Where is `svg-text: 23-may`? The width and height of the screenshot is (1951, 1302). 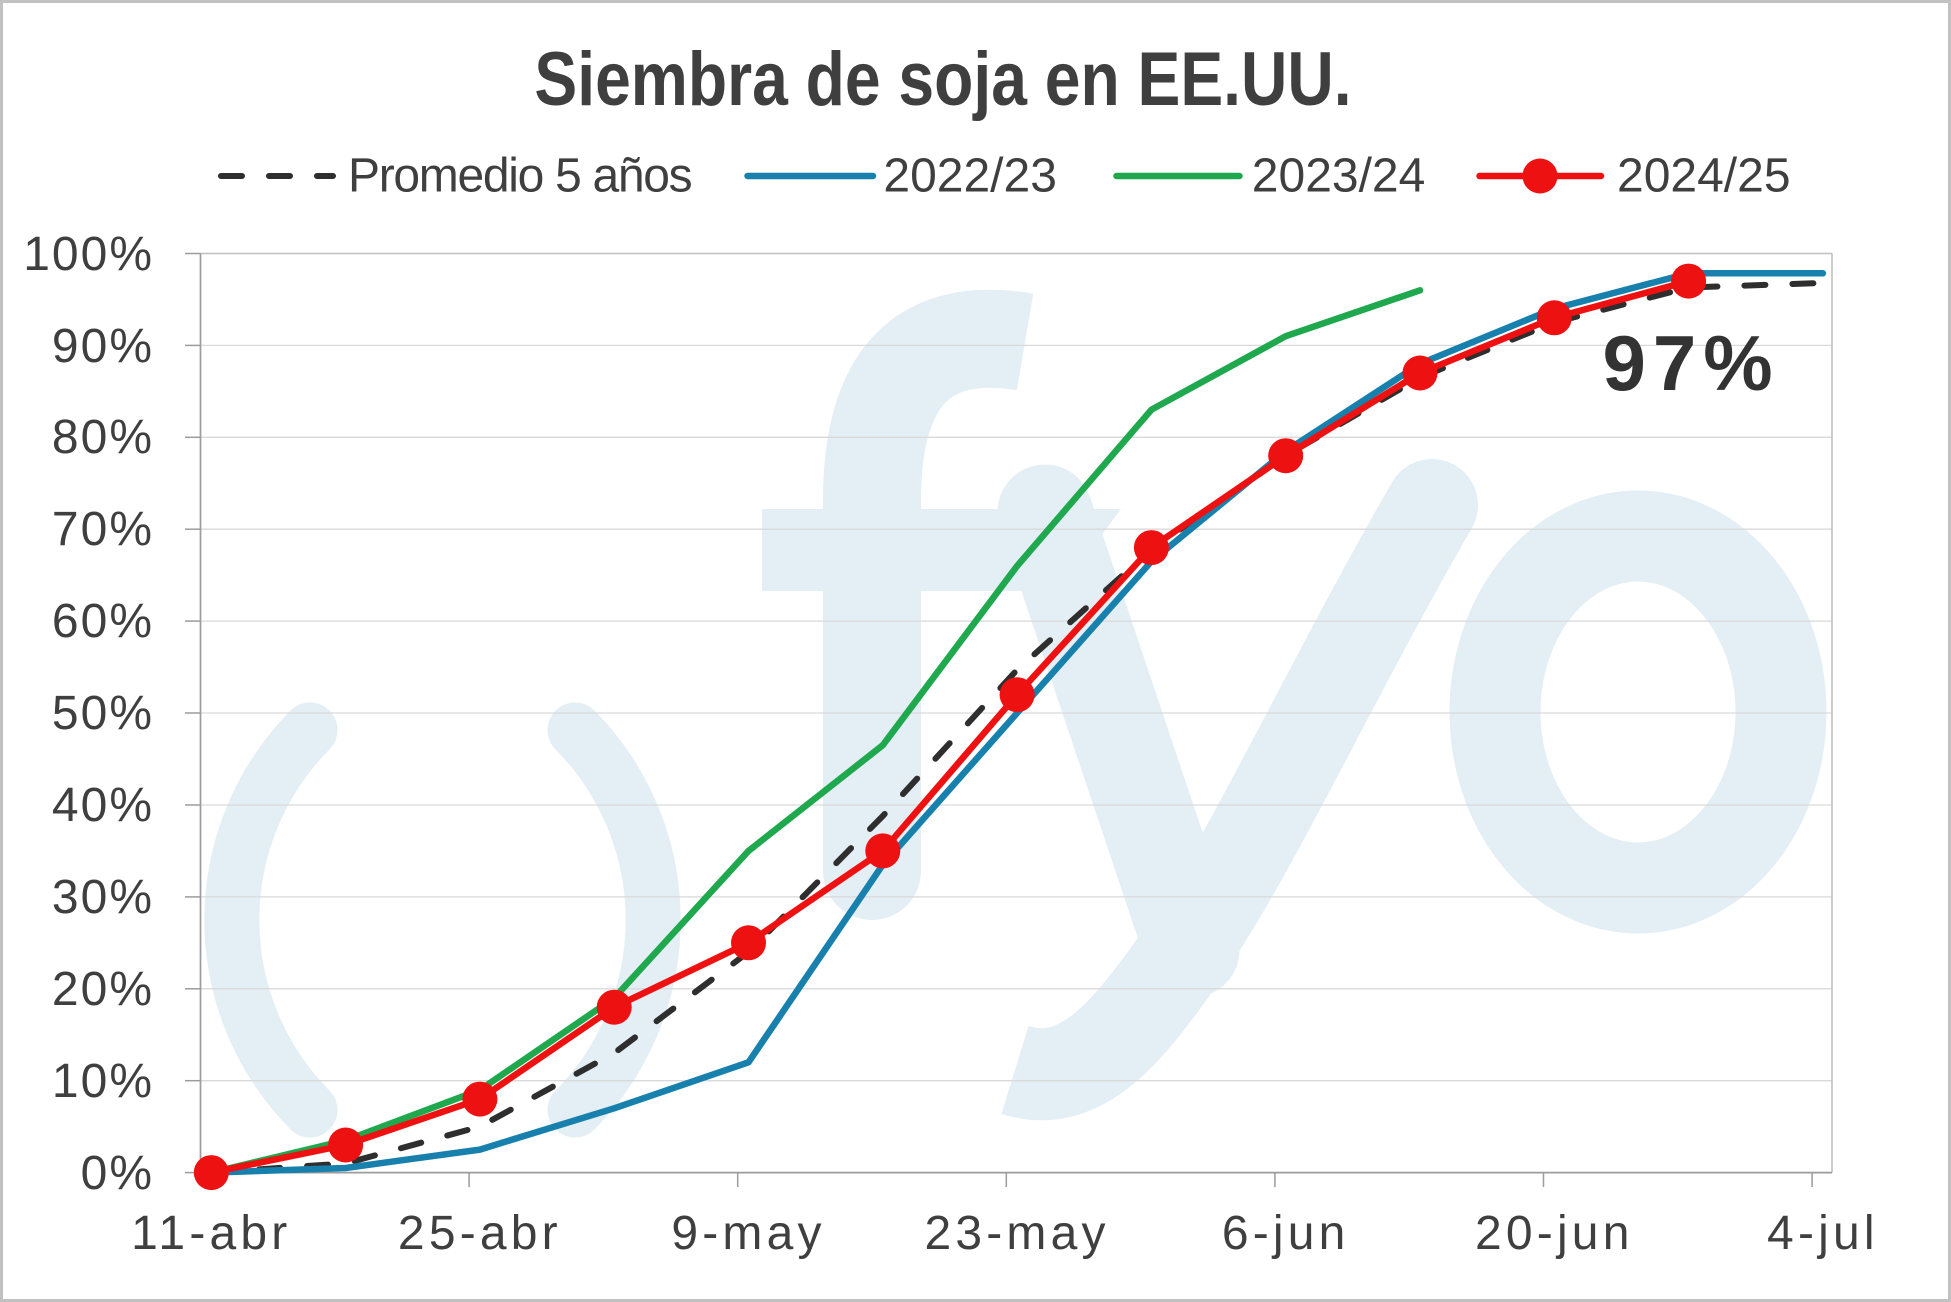
svg-text: 23-may is located at coordinates (1016, 1233).